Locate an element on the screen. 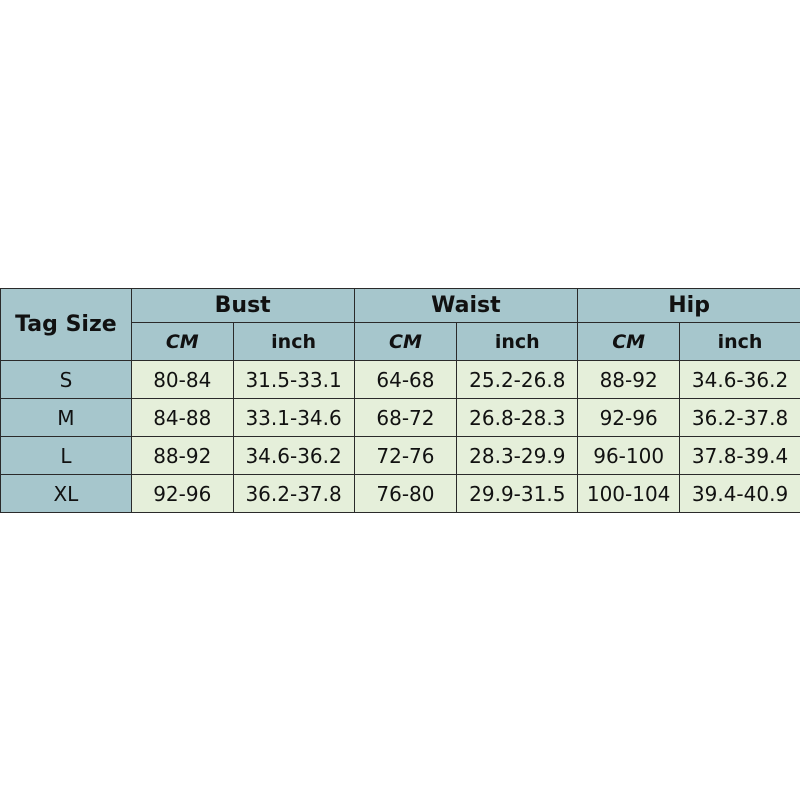 The height and width of the screenshot is (800, 800). group-header-row: Tag Size Bust Waist Hip is located at coordinates (400, 324).